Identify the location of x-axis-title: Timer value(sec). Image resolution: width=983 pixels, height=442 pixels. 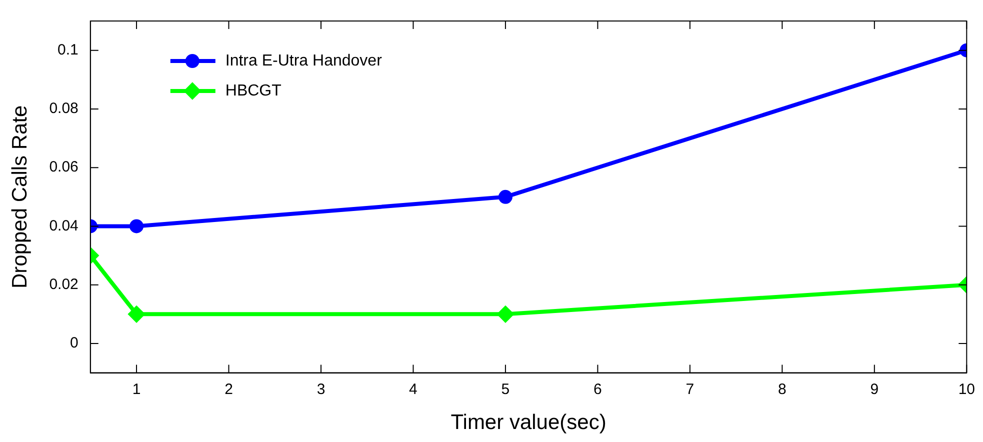
(528, 422).